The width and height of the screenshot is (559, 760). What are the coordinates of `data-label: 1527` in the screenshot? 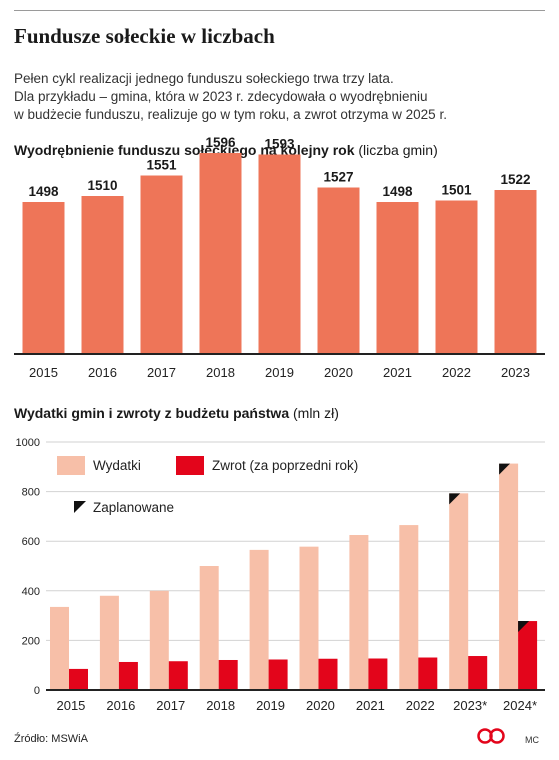 It's located at (338, 177).